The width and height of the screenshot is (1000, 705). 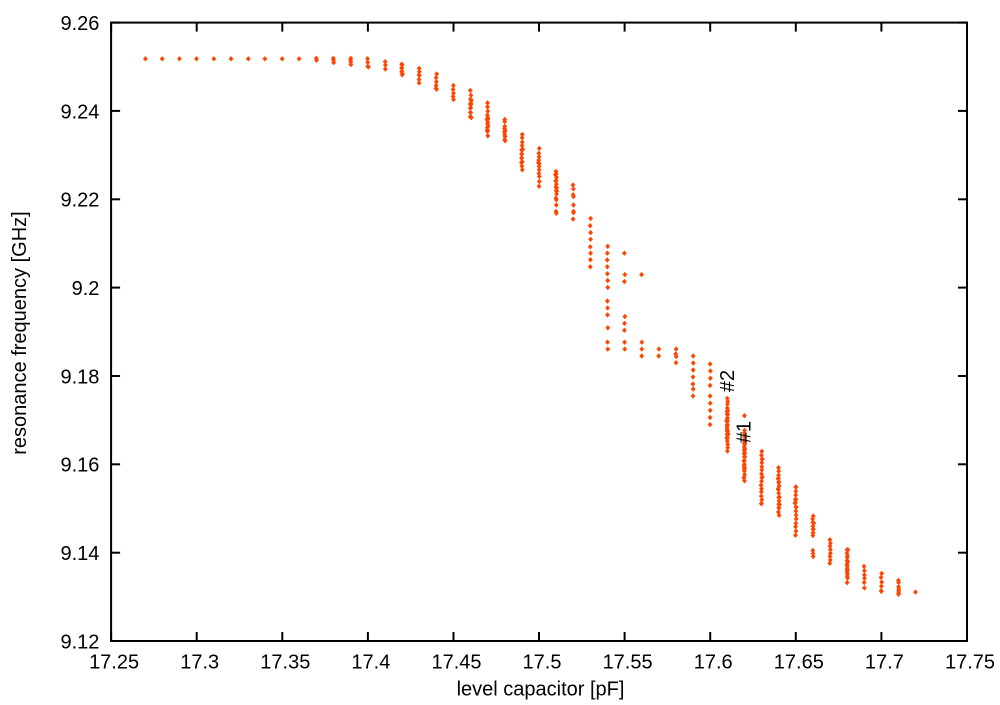 What do you see at coordinates (79, 201) in the screenshot?
I see `svg-text: 9.22` at bounding box center [79, 201].